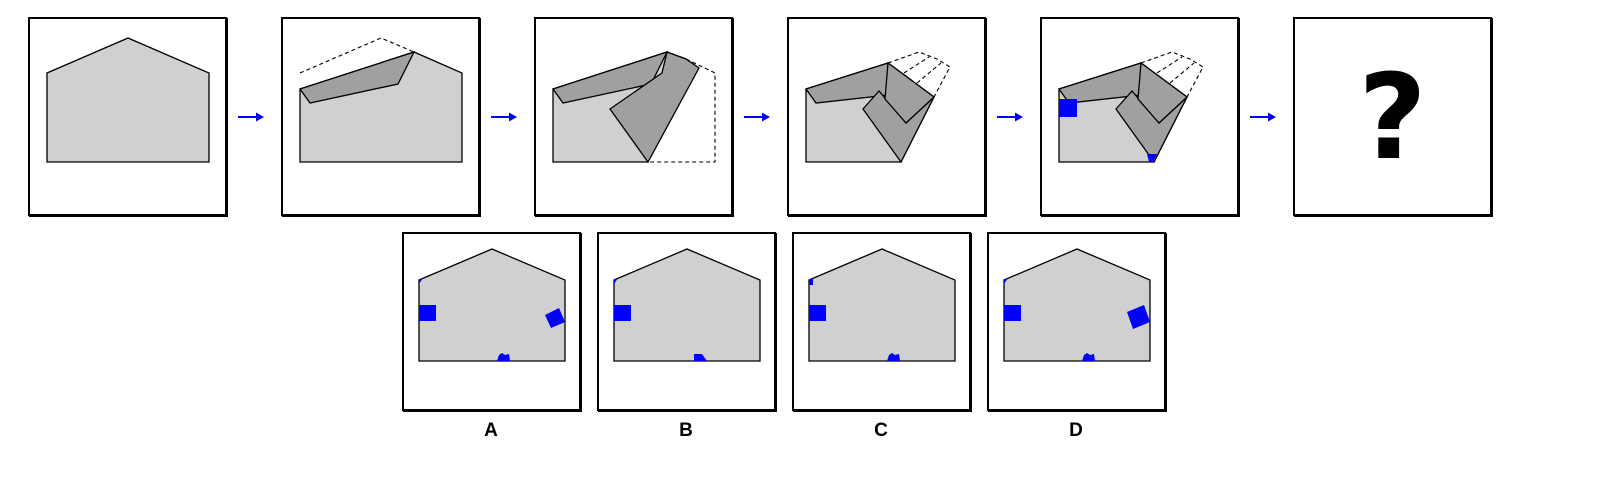 Image resolution: width=1610 pixels, height=490 pixels. I want to click on option-b-label: B, so click(686, 430).